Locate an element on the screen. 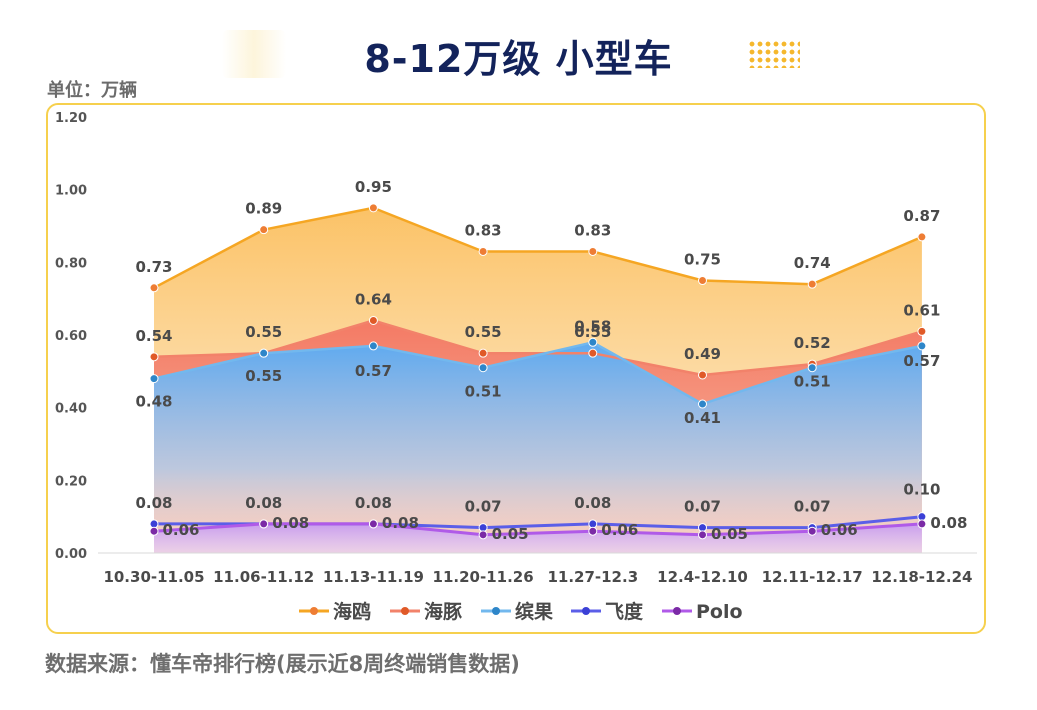 This screenshot has height=710, width=1037. series-line-海鸥 is located at coordinates (538, 247).